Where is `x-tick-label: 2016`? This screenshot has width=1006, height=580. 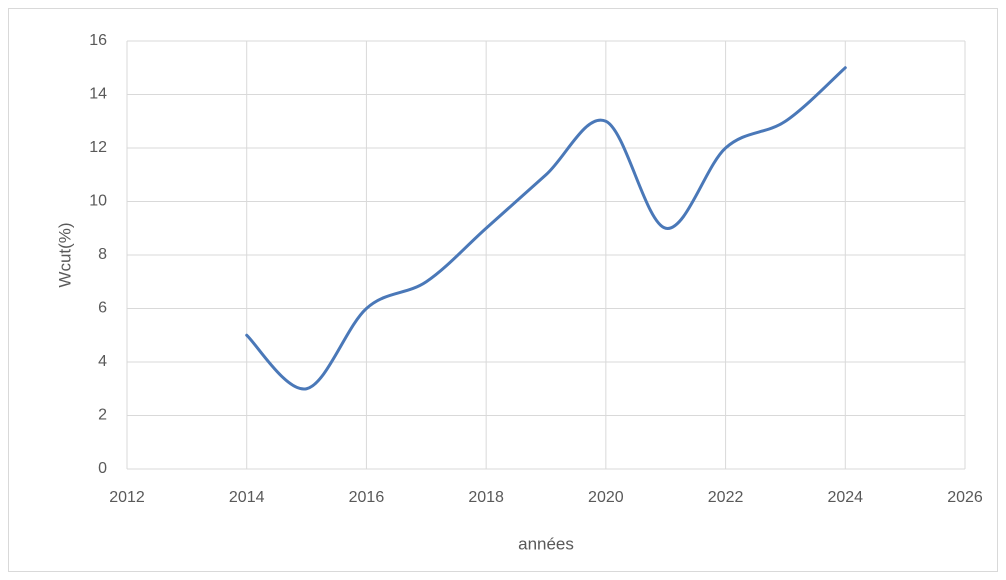
x-tick-label: 2016 is located at coordinates (367, 497).